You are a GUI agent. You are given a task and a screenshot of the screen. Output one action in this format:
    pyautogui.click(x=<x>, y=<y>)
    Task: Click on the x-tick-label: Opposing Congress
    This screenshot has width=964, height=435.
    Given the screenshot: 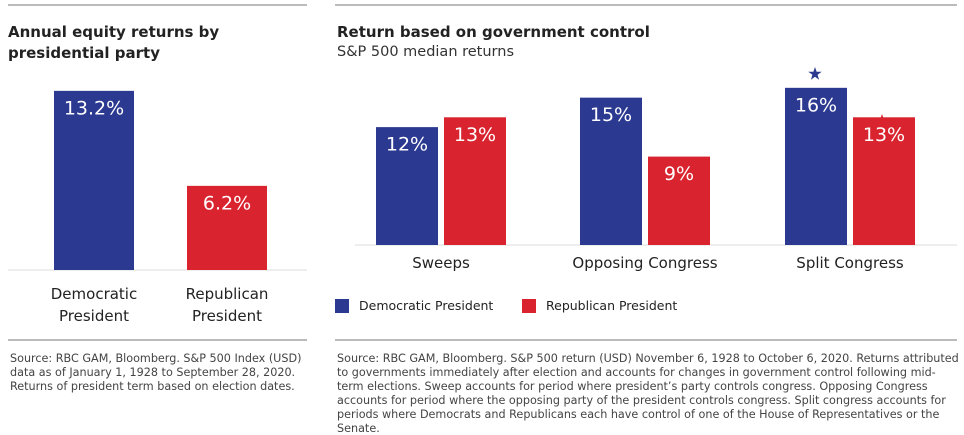 What is the action you would take?
    pyautogui.click(x=645, y=263)
    